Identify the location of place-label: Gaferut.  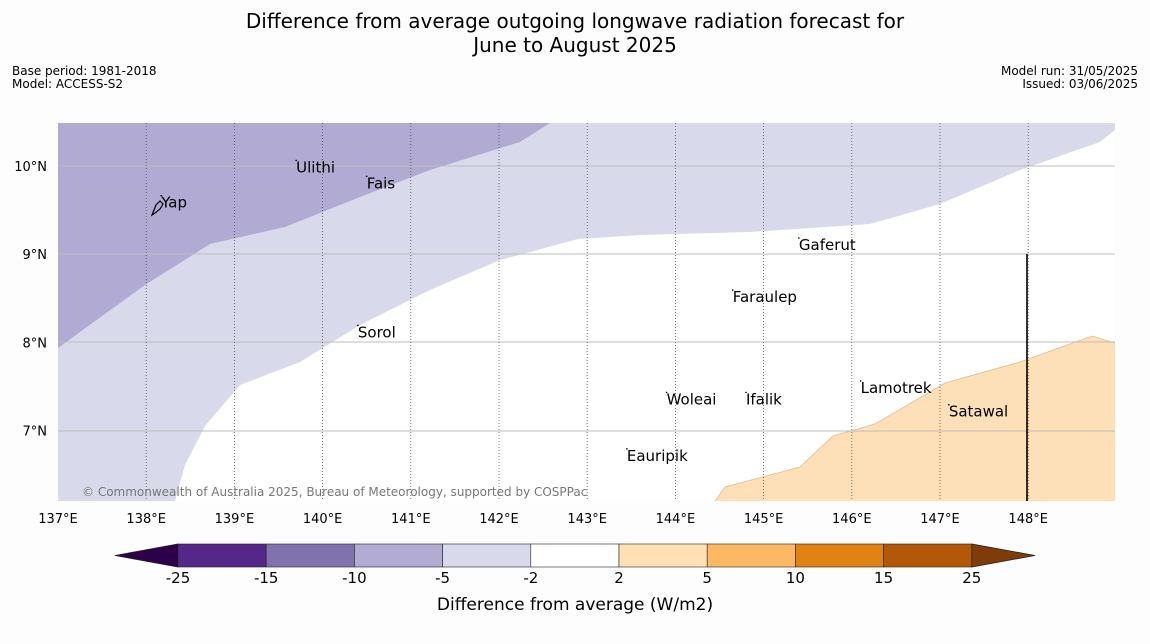
(827, 245).